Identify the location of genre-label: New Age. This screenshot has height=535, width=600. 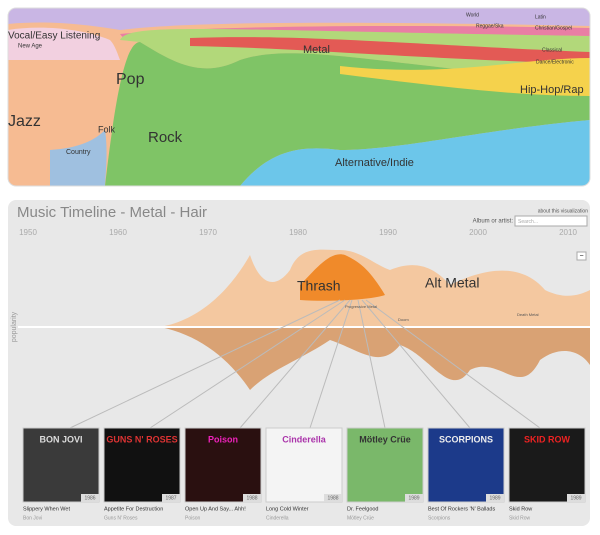
(30, 47).